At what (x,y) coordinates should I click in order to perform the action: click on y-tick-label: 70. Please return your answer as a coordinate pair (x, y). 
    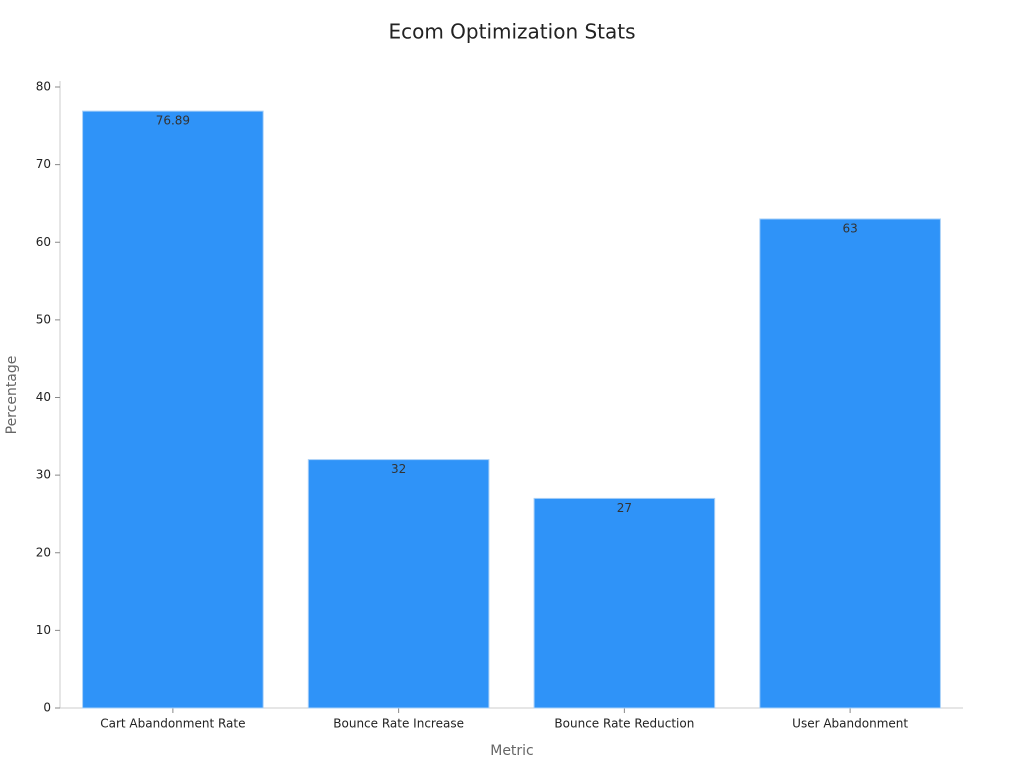
    Looking at the image, I should click on (43, 164).